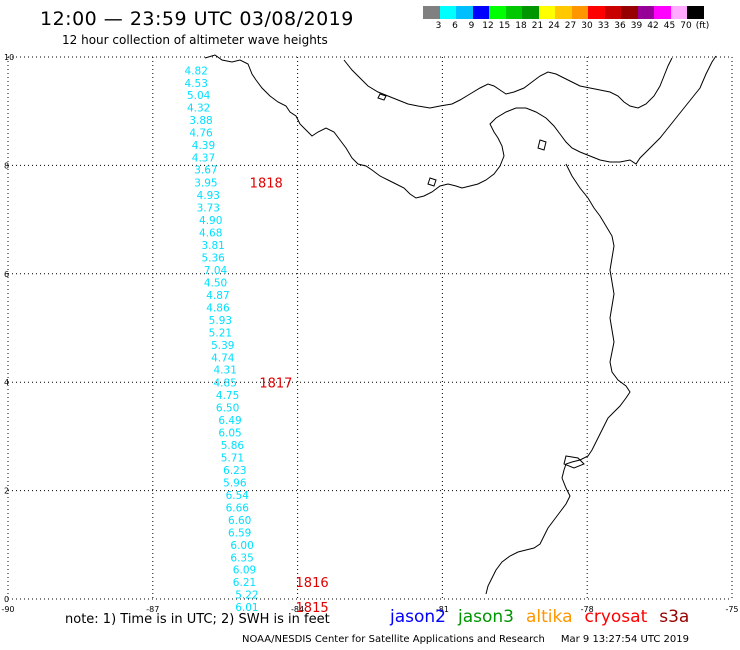  What do you see at coordinates (208, 196) in the screenshot?
I see `wave-height-value: 4.93` at bounding box center [208, 196].